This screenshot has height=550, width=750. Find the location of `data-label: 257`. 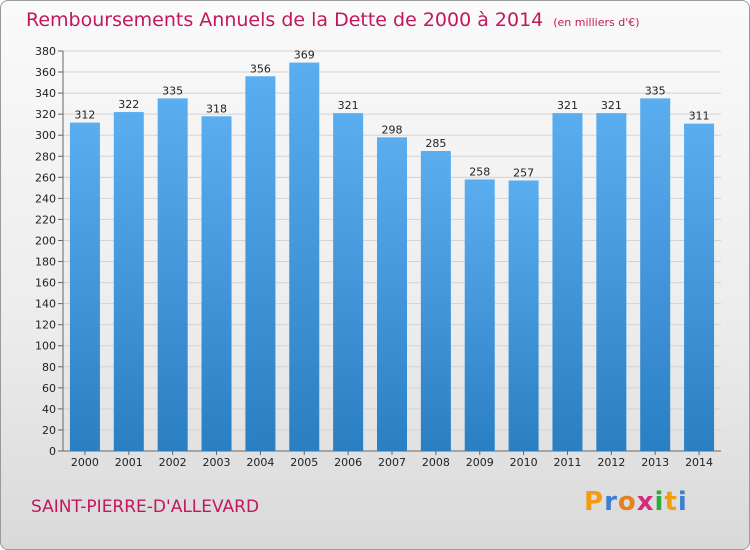

data-label: 257 is located at coordinates (523, 172).